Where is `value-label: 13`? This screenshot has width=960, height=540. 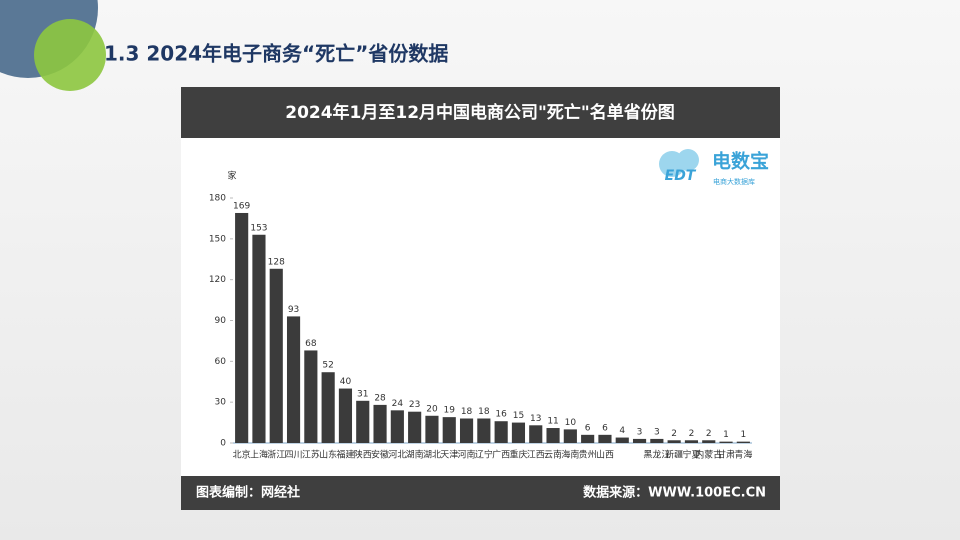 value-label: 13 is located at coordinates (535, 419).